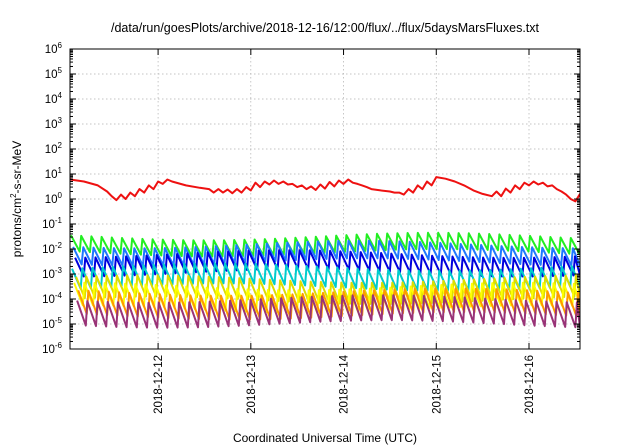 This screenshot has width=640, height=448. Describe the element at coordinates (54, 123) in the screenshot. I see `y-tick-label: 10³` at that location.